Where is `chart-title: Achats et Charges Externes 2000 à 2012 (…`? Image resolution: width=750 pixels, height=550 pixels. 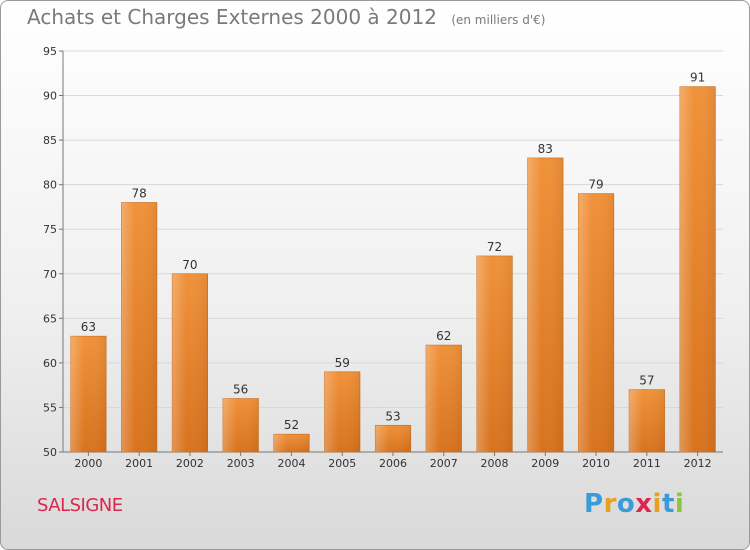 chart-title: Achats et Charges Externes 2000 à 2012 (… is located at coordinates (286, 17).